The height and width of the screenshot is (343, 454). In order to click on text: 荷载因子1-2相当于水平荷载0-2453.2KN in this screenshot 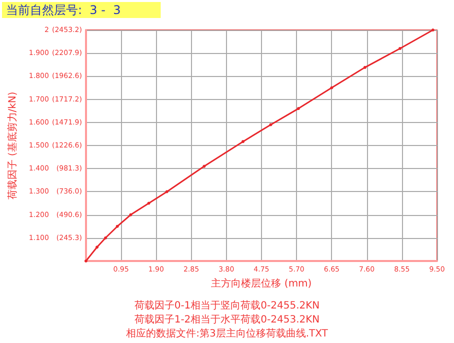, I will do `click(227, 320)`.